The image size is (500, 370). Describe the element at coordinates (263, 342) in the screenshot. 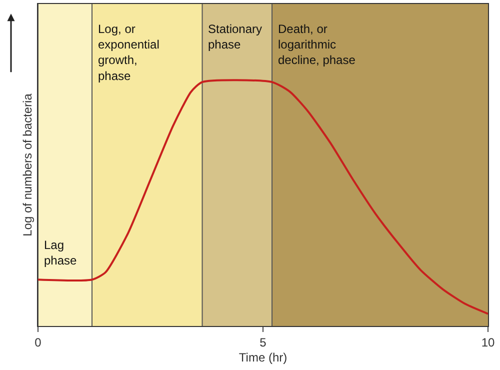

I see `x-tick-label: 5` at that location.